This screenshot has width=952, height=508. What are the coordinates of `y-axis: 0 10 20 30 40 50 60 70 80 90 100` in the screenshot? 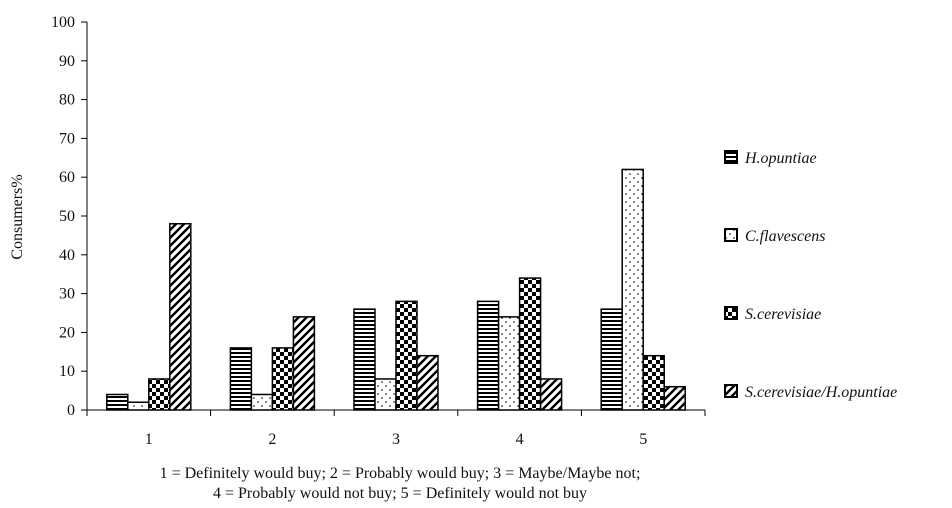 It's located at (69, 216).